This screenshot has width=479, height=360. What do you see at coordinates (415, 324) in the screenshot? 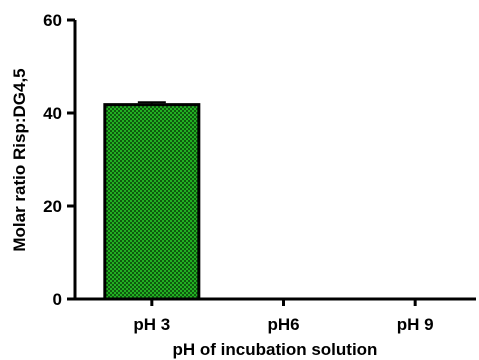
I see `x-tick-label: pH 9` at bounding box center [415, 324].